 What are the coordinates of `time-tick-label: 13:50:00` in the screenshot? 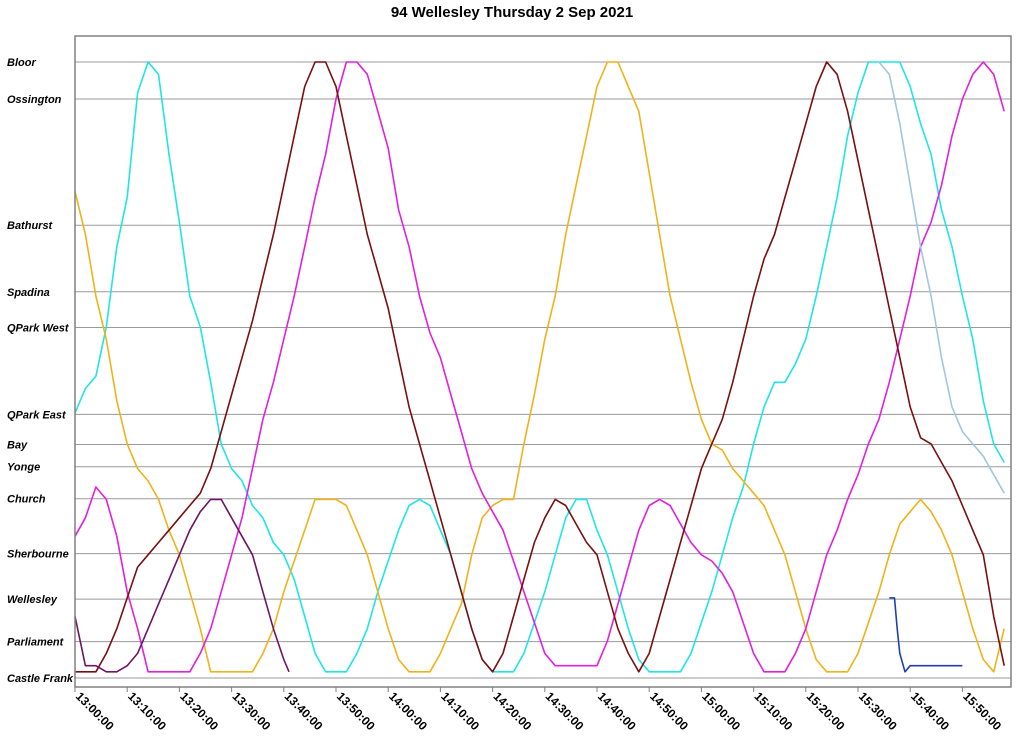 It's located at (356, 711).